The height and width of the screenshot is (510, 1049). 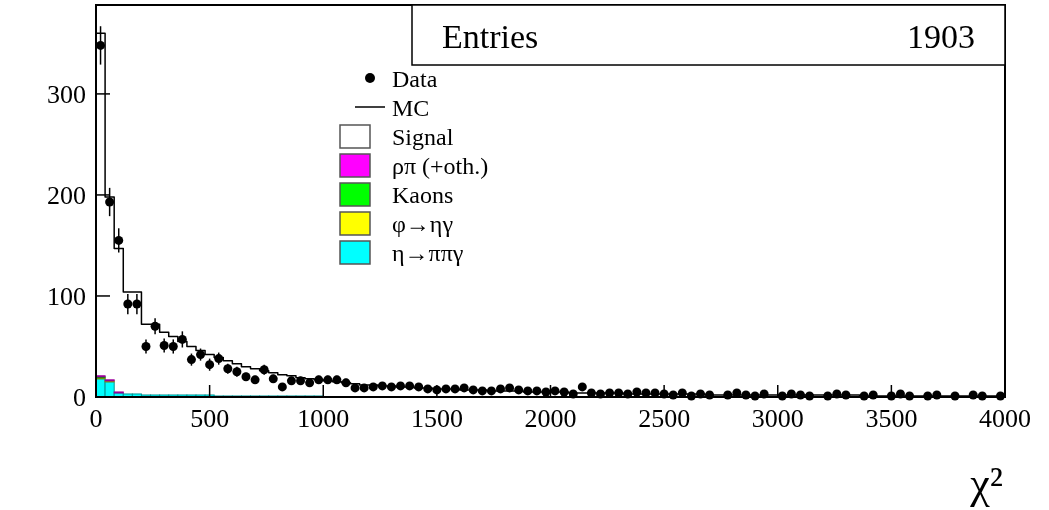 What do you see at coordinates (490, 36) in the screenshot?
I see `annotation: Entries` at bounding box center [490, 36].